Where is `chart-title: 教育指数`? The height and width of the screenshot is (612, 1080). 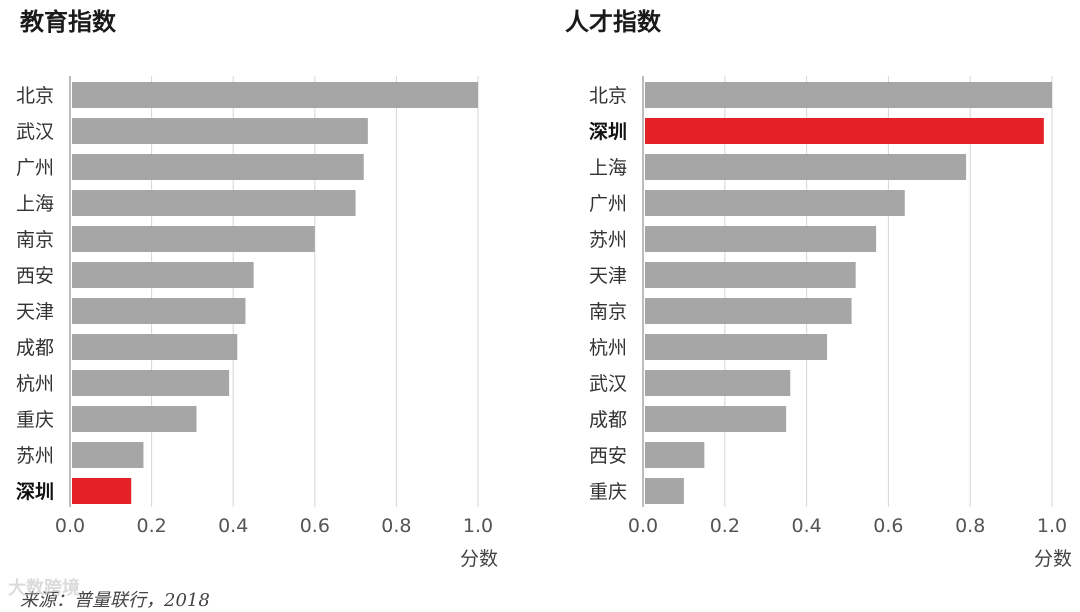 chart-title: 教育指数 is located at coordinates (68, 22).